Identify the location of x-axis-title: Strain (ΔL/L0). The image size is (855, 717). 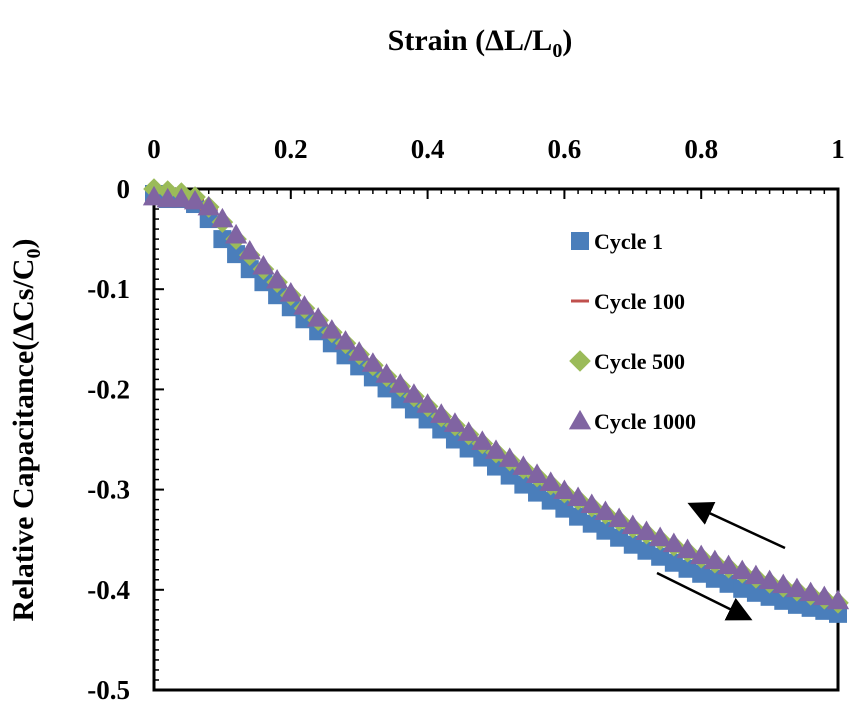
(480, 43).